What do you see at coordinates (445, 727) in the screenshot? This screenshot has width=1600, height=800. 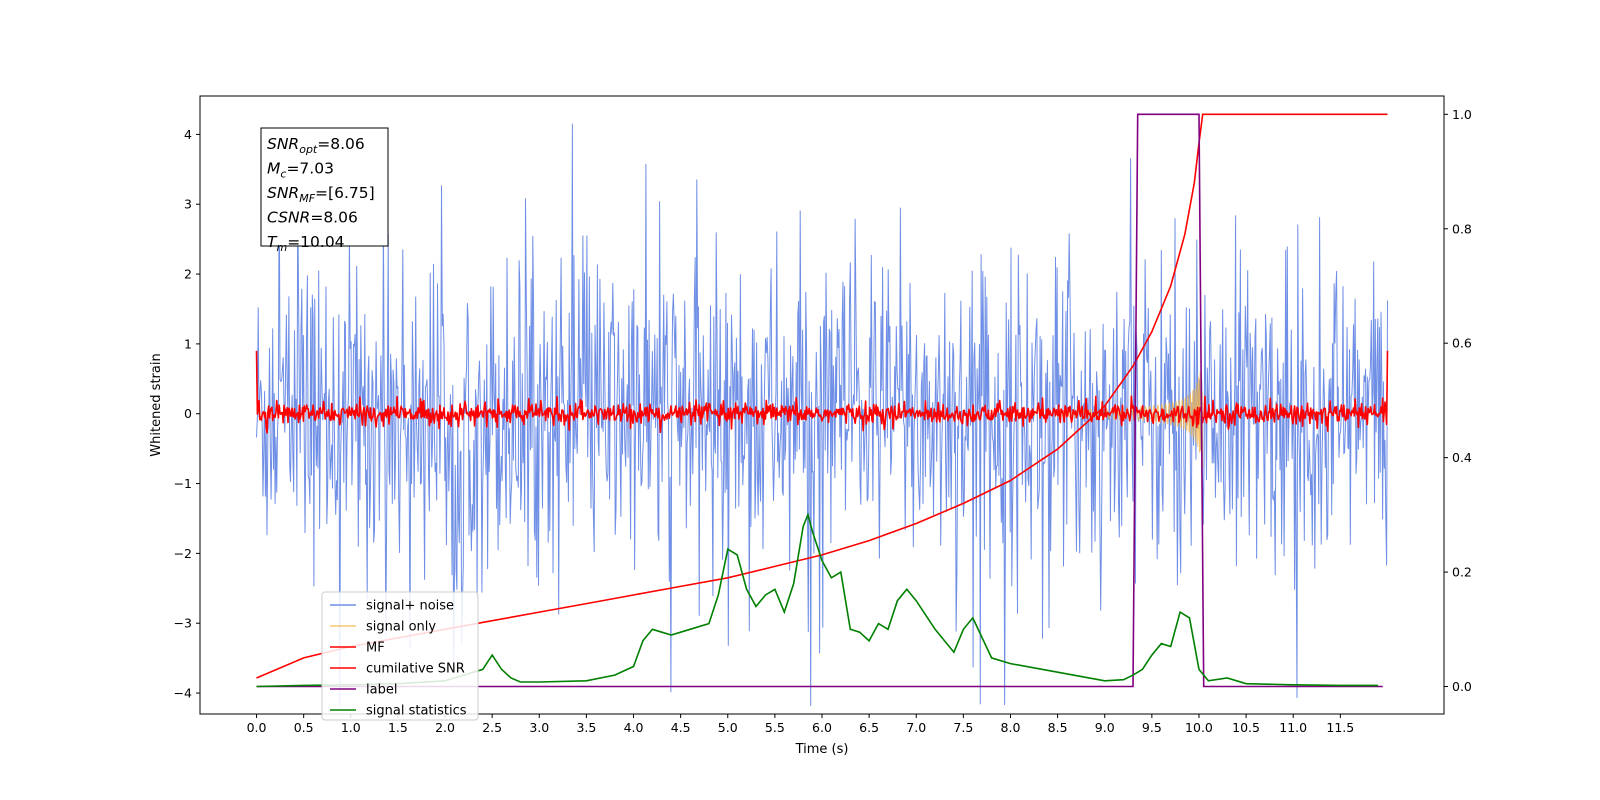 I see `x-tick-label: 2.0` at bounding box center [445, 727].